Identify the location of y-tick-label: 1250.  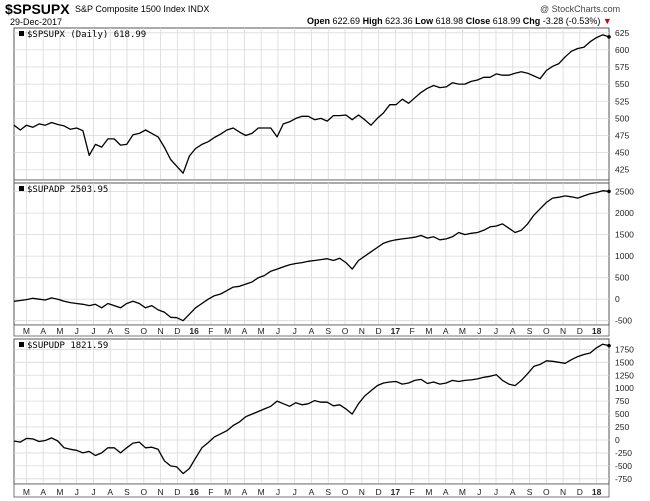
(624, 375).